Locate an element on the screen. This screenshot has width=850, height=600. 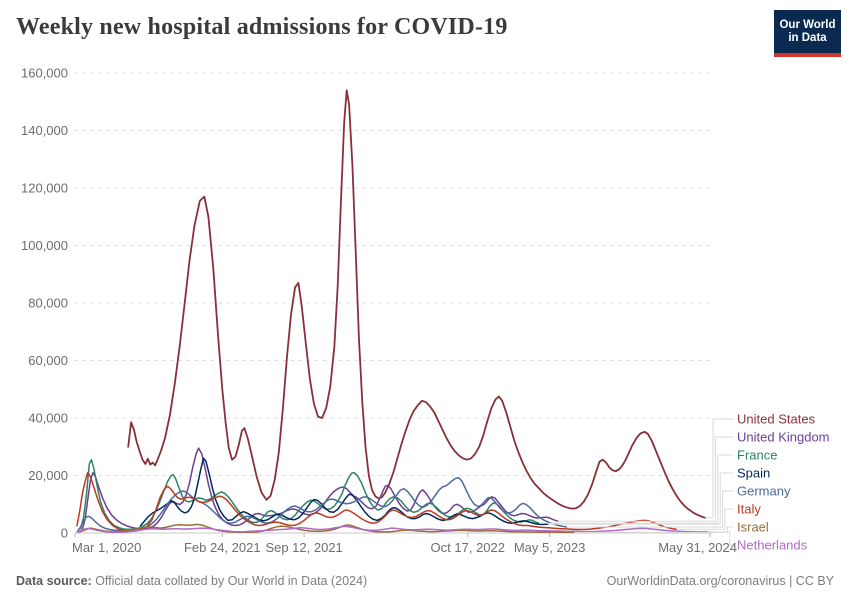
y-tick-label: 140,000 is located at coordinates (44, 130).